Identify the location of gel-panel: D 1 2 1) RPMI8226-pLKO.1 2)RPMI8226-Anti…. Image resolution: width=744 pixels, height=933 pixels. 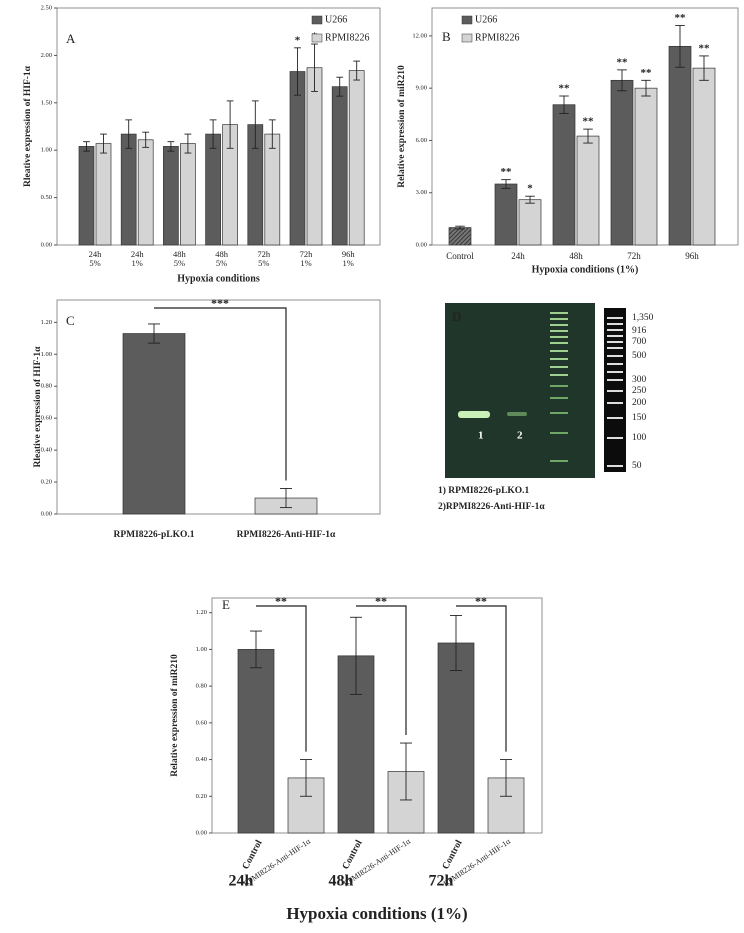
(546, 407).